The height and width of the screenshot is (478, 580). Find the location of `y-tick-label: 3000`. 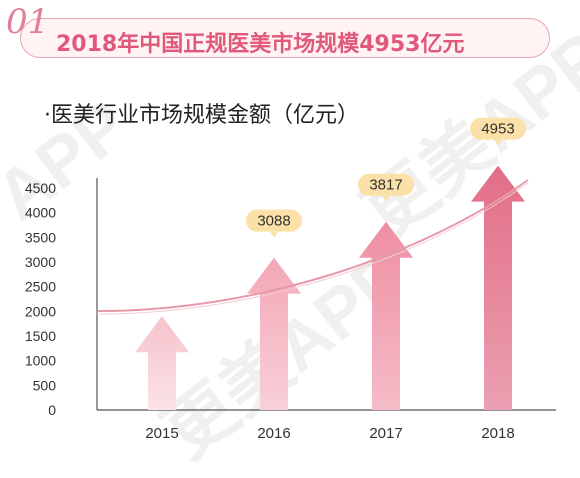

y-tick-label: 3000 is located at coordinates (40, 262).